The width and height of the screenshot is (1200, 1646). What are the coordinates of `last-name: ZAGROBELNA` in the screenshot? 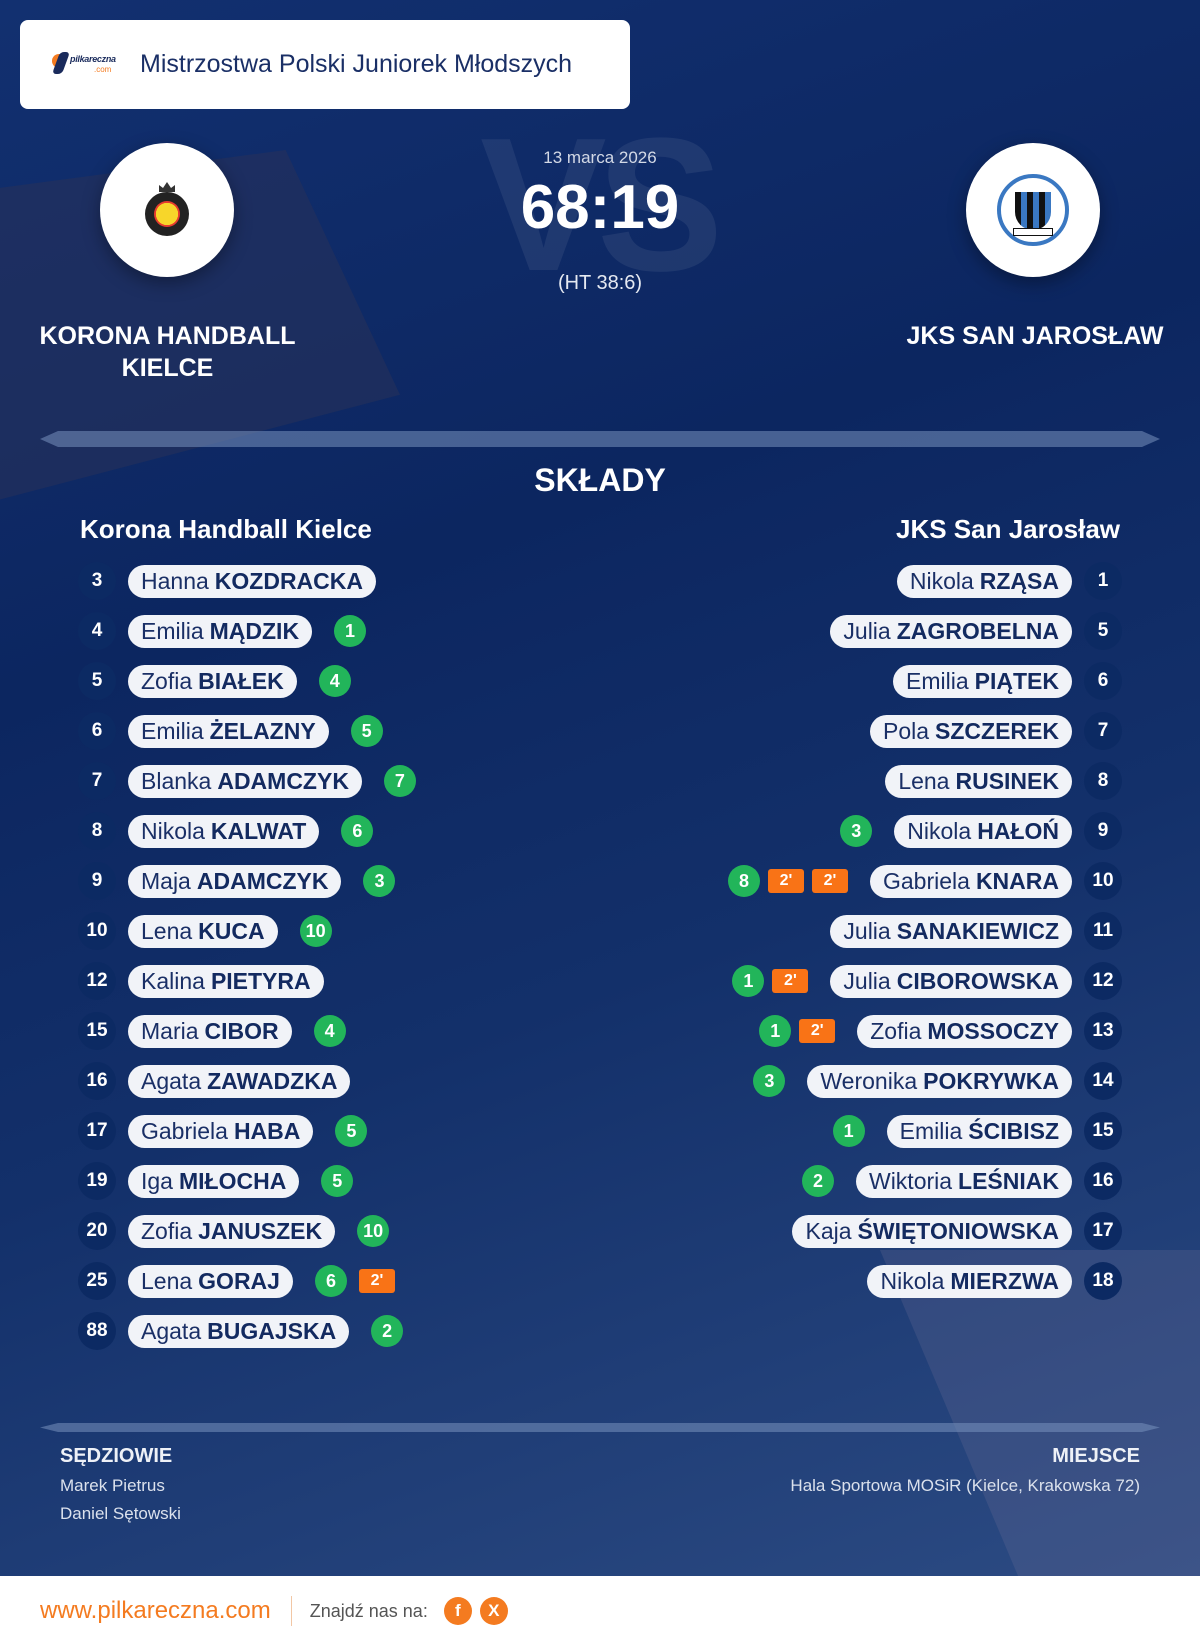 It's located at (977, 630).